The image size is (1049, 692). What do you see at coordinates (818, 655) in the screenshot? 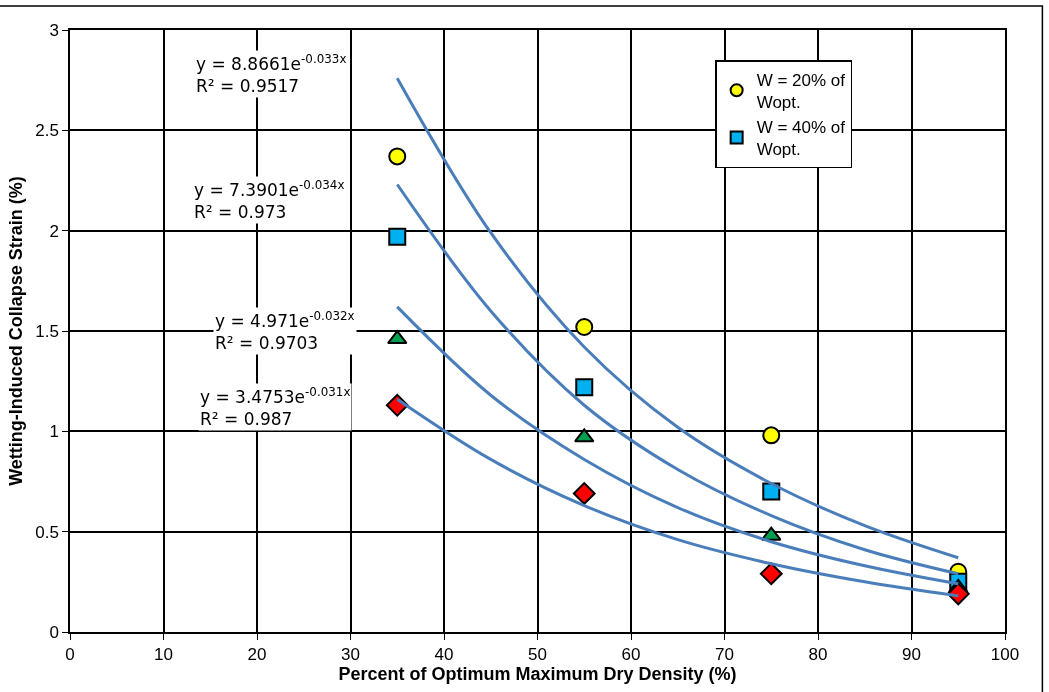
I see `x-tick-label: 80` at bounding box center [818, 655].